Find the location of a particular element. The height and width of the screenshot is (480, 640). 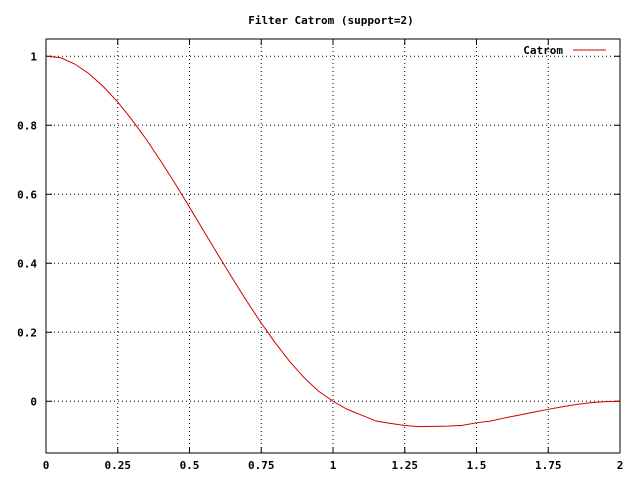

x-tick-label: 1.25 is located at coordinates (405, 465).